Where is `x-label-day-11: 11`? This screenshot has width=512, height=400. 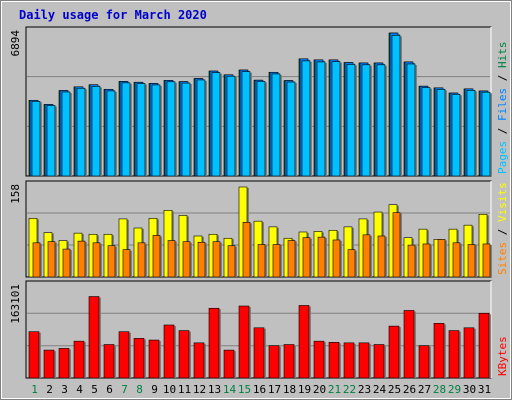
x-label-day-11: 11 is located at coordinates (184, 389).